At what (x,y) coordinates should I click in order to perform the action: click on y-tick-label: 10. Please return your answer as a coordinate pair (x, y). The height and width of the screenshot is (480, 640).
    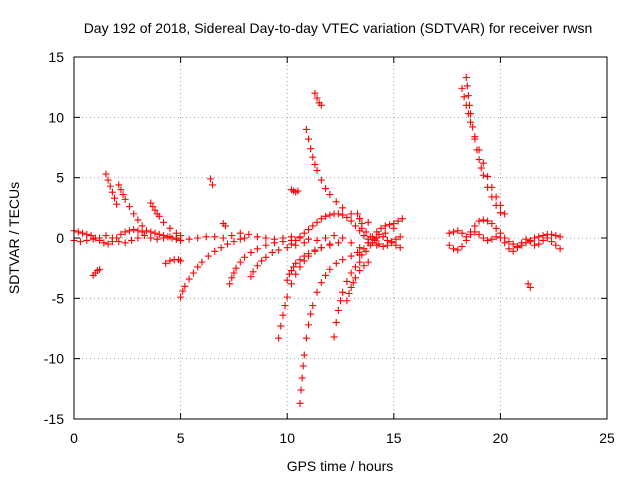
    Looking at the image, I should click on (56, 117).